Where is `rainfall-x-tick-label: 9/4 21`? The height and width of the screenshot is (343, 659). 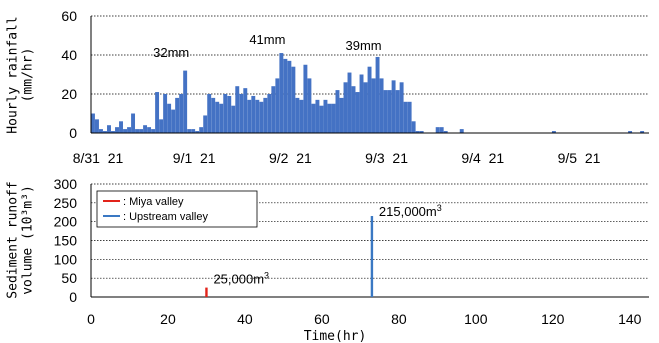
rainfall-x-tick-label: 9/4 21 is located at coordinates (482, 158).